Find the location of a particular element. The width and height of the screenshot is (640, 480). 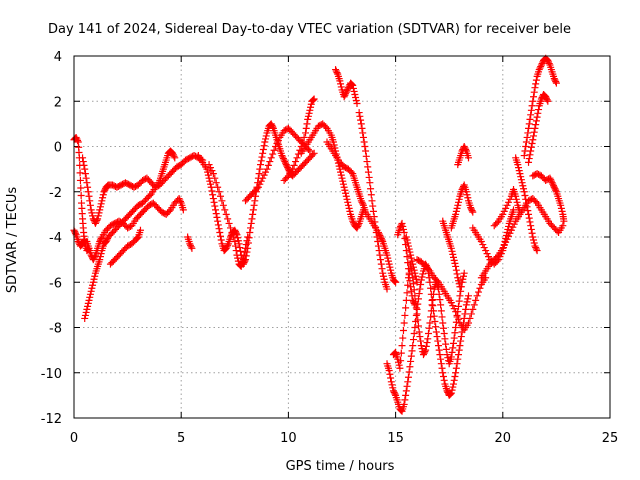

x-tick-label: 15 is located at coordinates (395, 438).